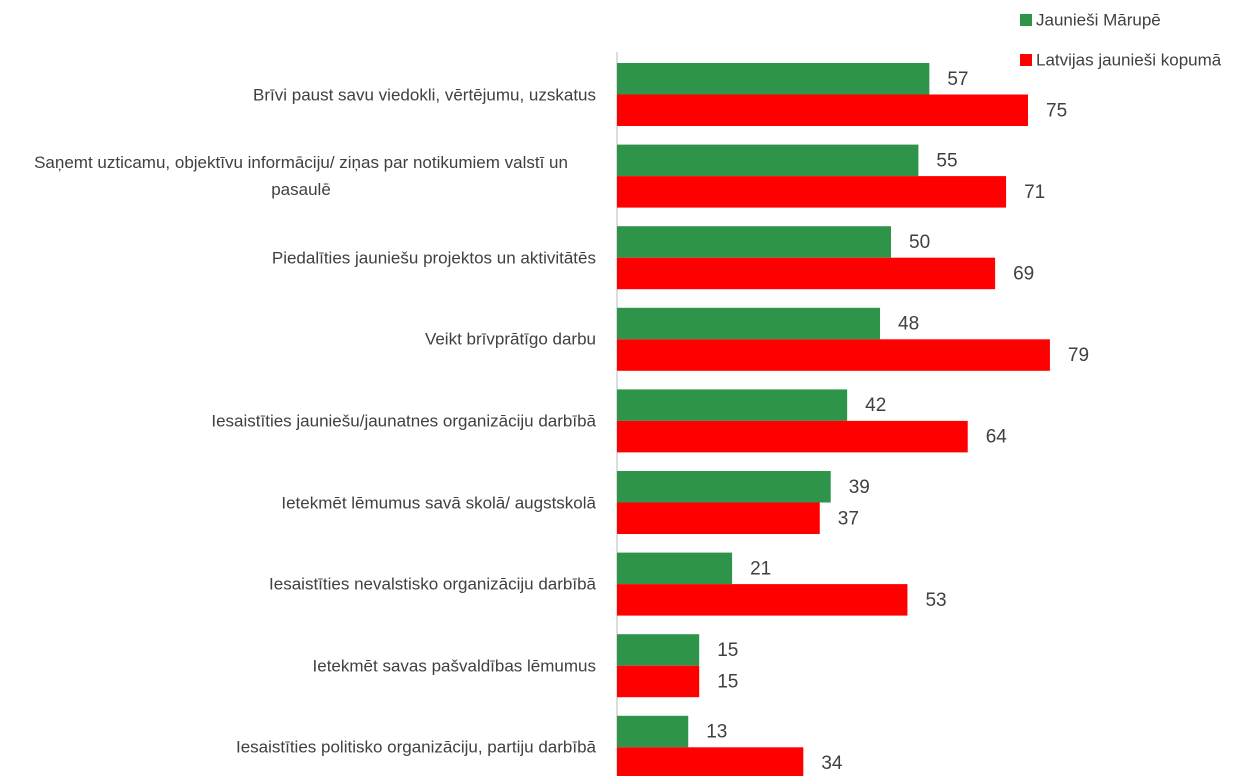  I want to click on value-label: 21, so click(760, 568).